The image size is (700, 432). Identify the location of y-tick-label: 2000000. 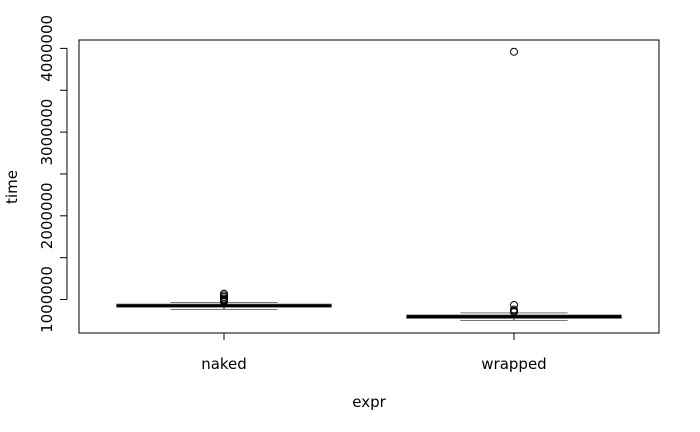
(47, 215).